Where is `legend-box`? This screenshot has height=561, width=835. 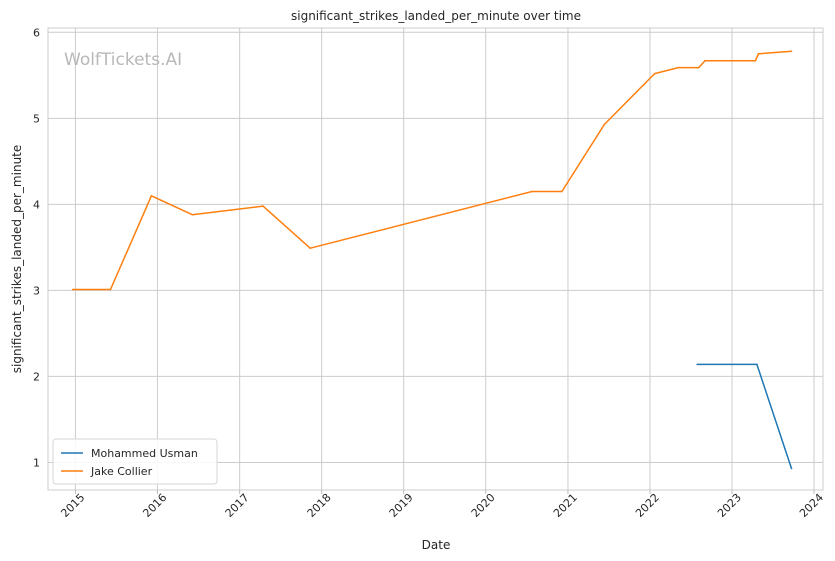 legend-box is located at coordinates (135, 461).